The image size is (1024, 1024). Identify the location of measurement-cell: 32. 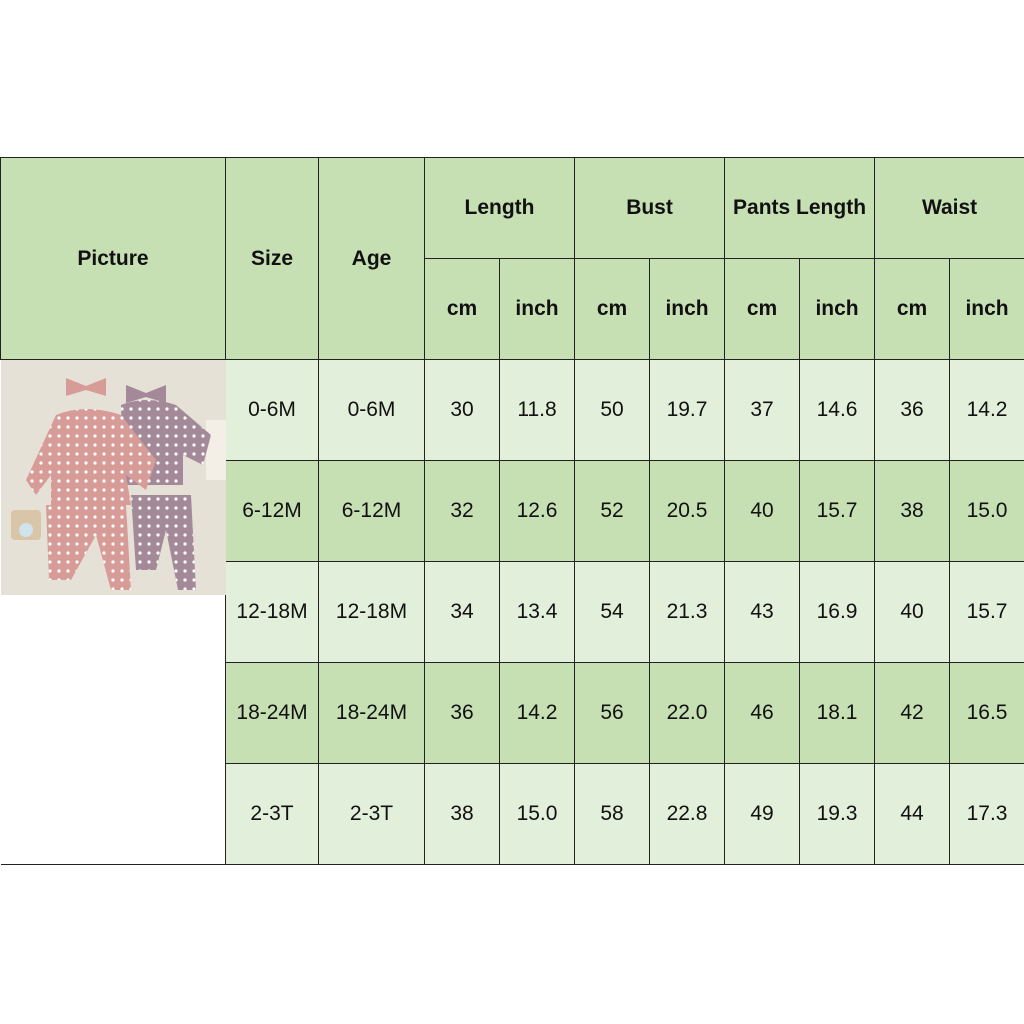
(462, 511).